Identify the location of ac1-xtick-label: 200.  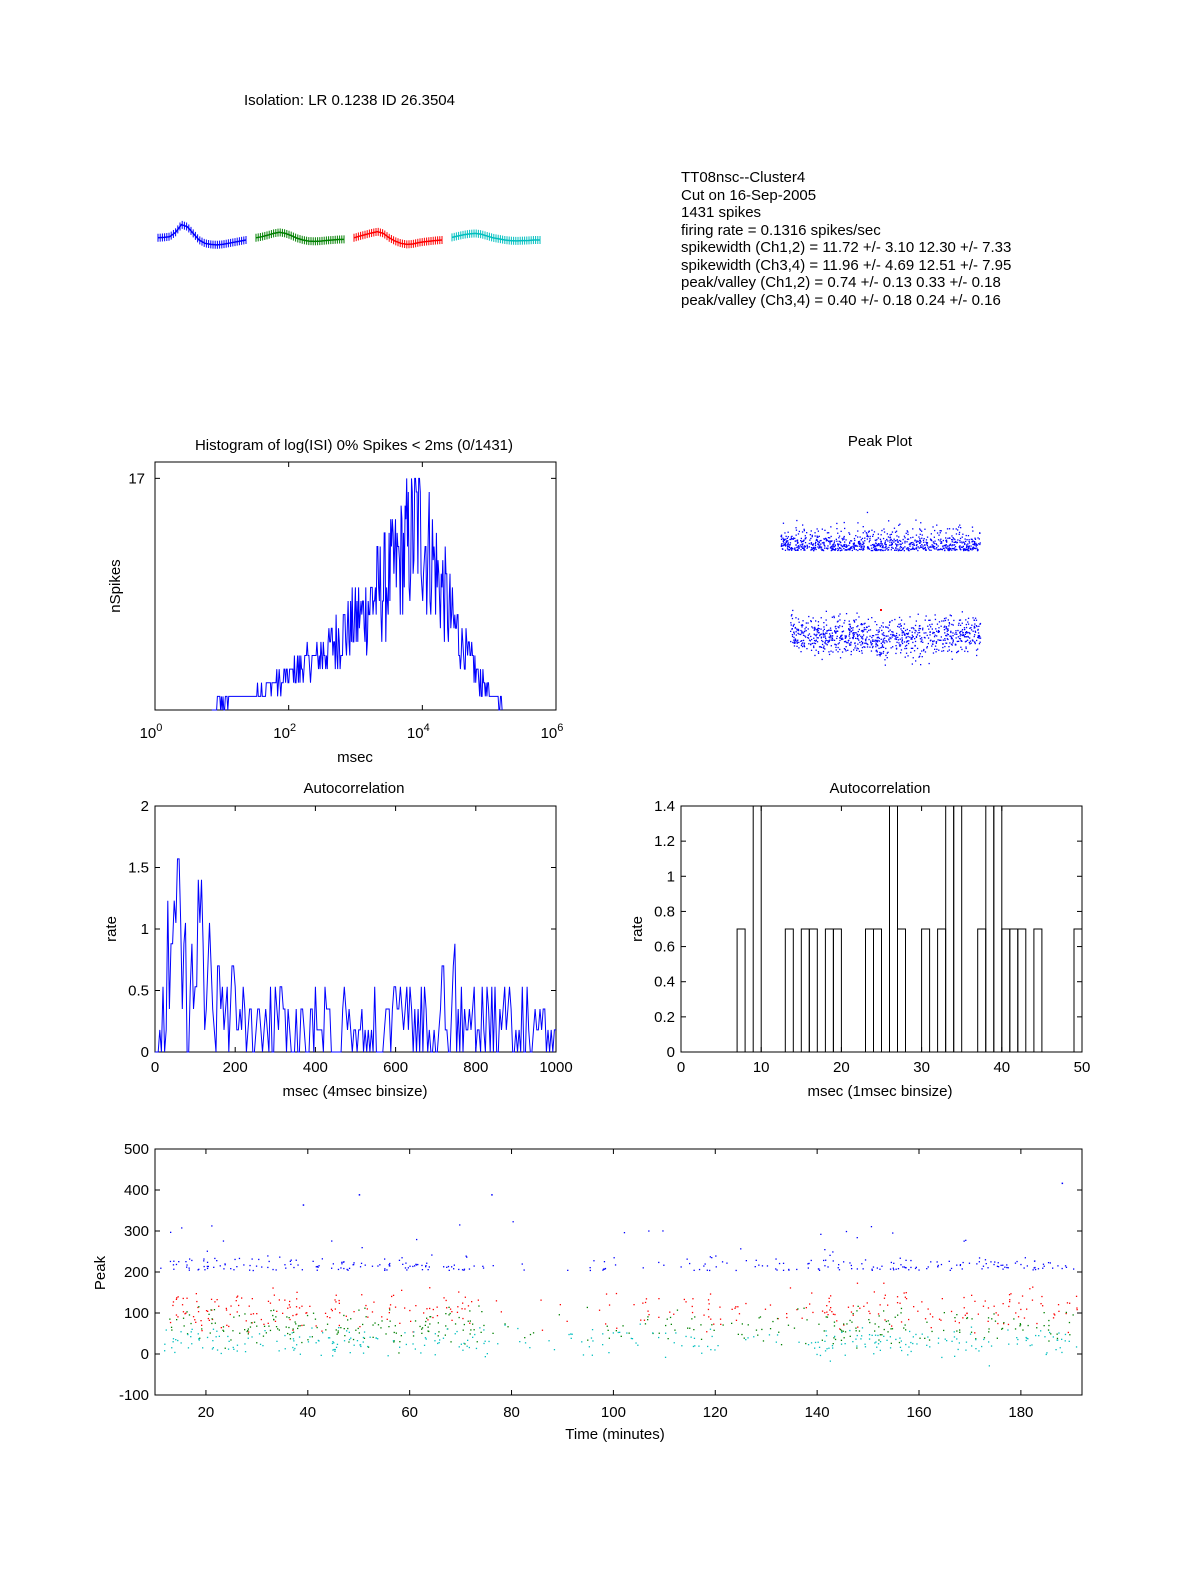
(235, 1067).